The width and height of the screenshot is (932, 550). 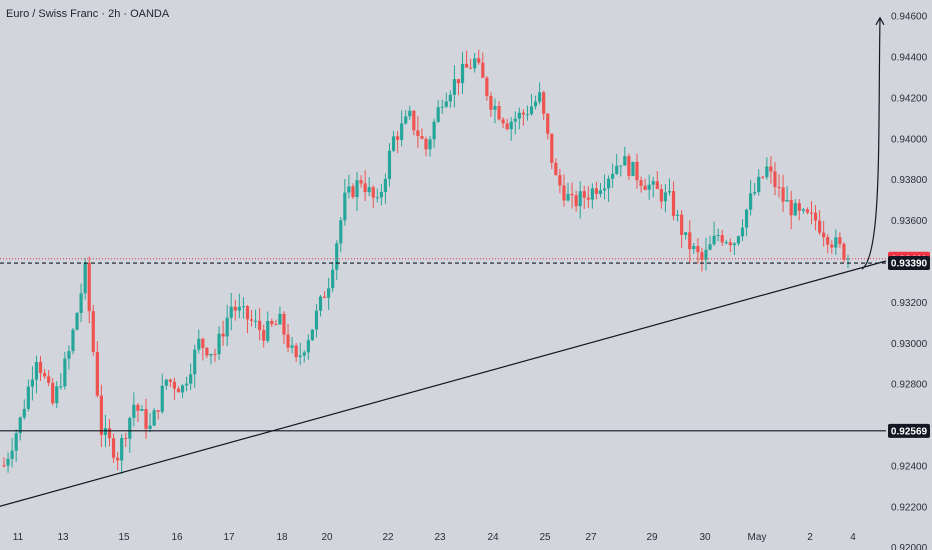 What do you see at coordinates (909, 344) in the screenshot?
I see `y-tick-label: 0.93000` at bounding box center [909, 344].